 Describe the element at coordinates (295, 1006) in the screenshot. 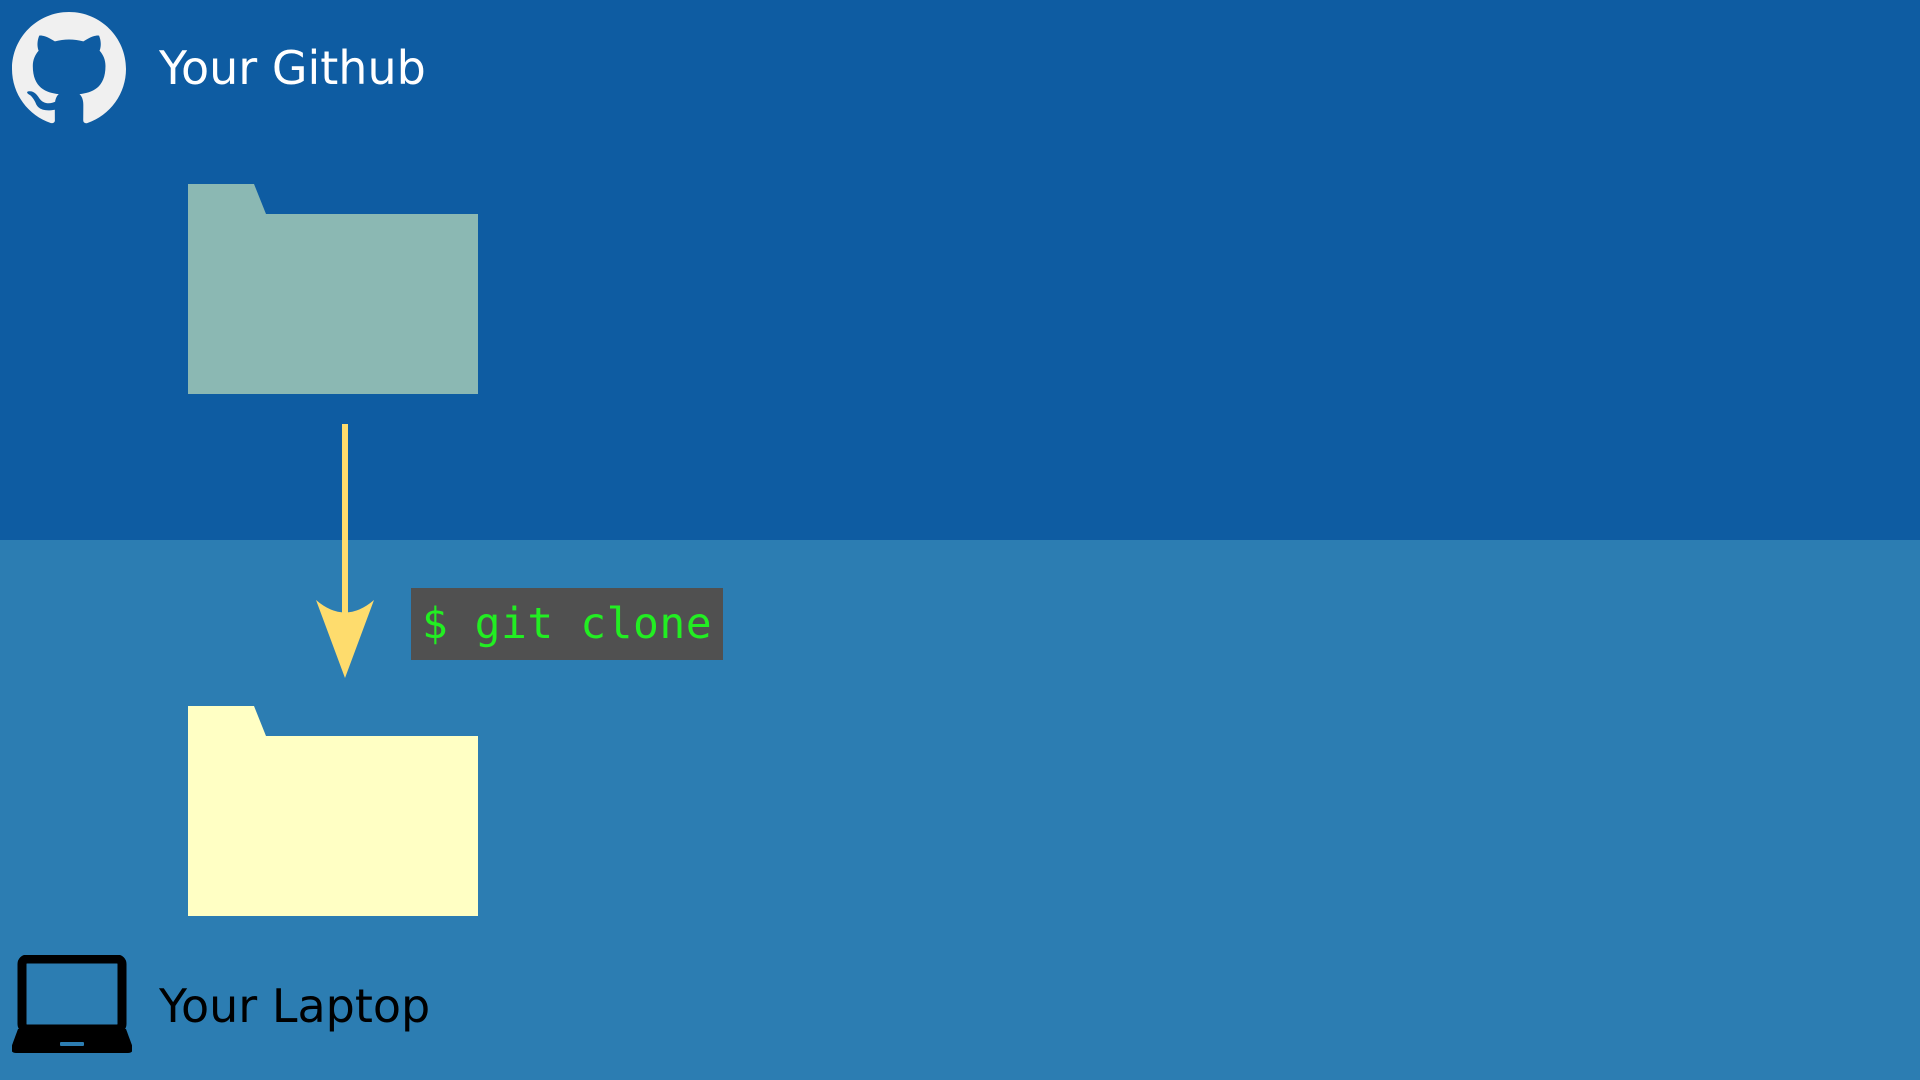

I see `laptop-label: Your Laptop` at that location.